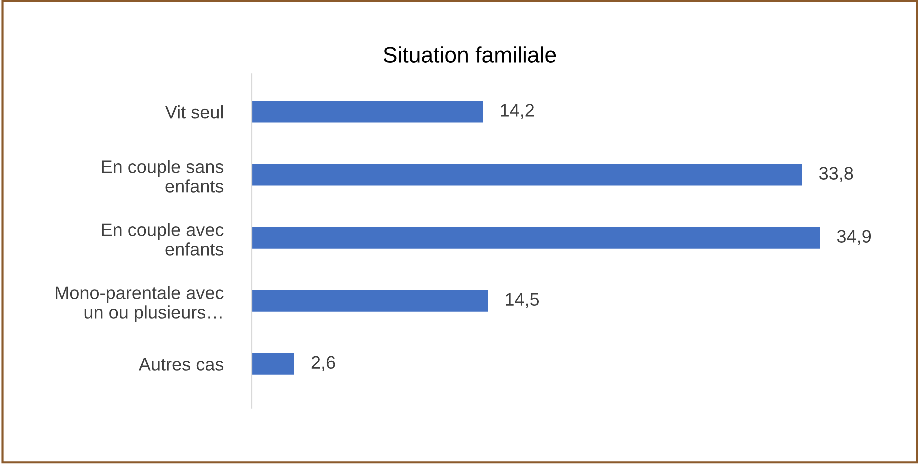 This screenshot has height=464, width=920. What do you see at coordinates (523, 300) in the screenshot?
I see `data-label: 14,5` at bounding box center [523, 300].